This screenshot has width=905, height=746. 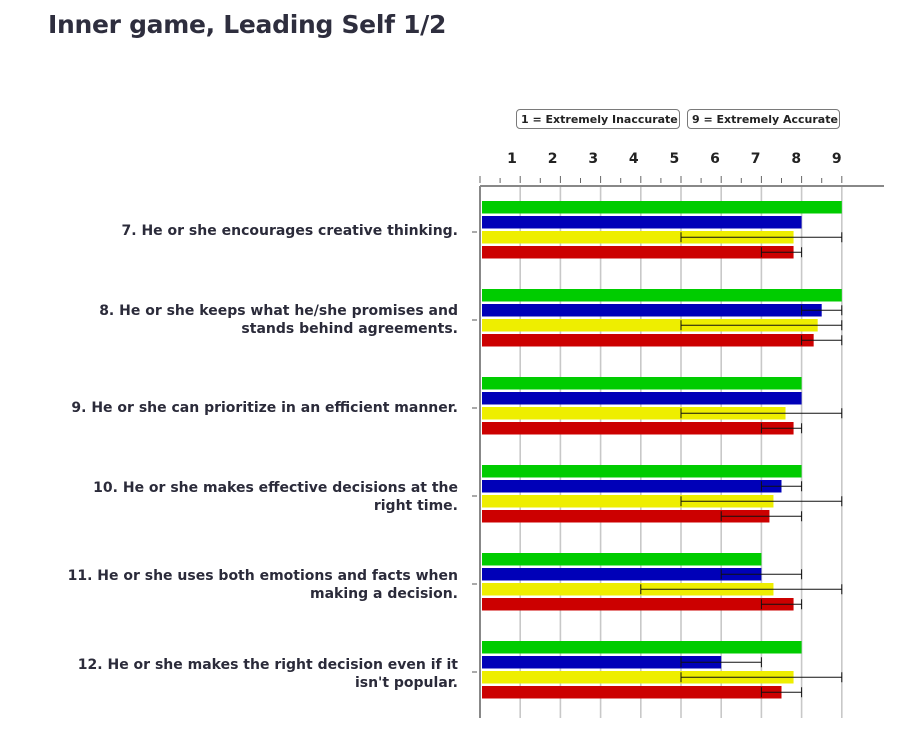 I want to click on tick-label: 6, so click(x=715, y=159).